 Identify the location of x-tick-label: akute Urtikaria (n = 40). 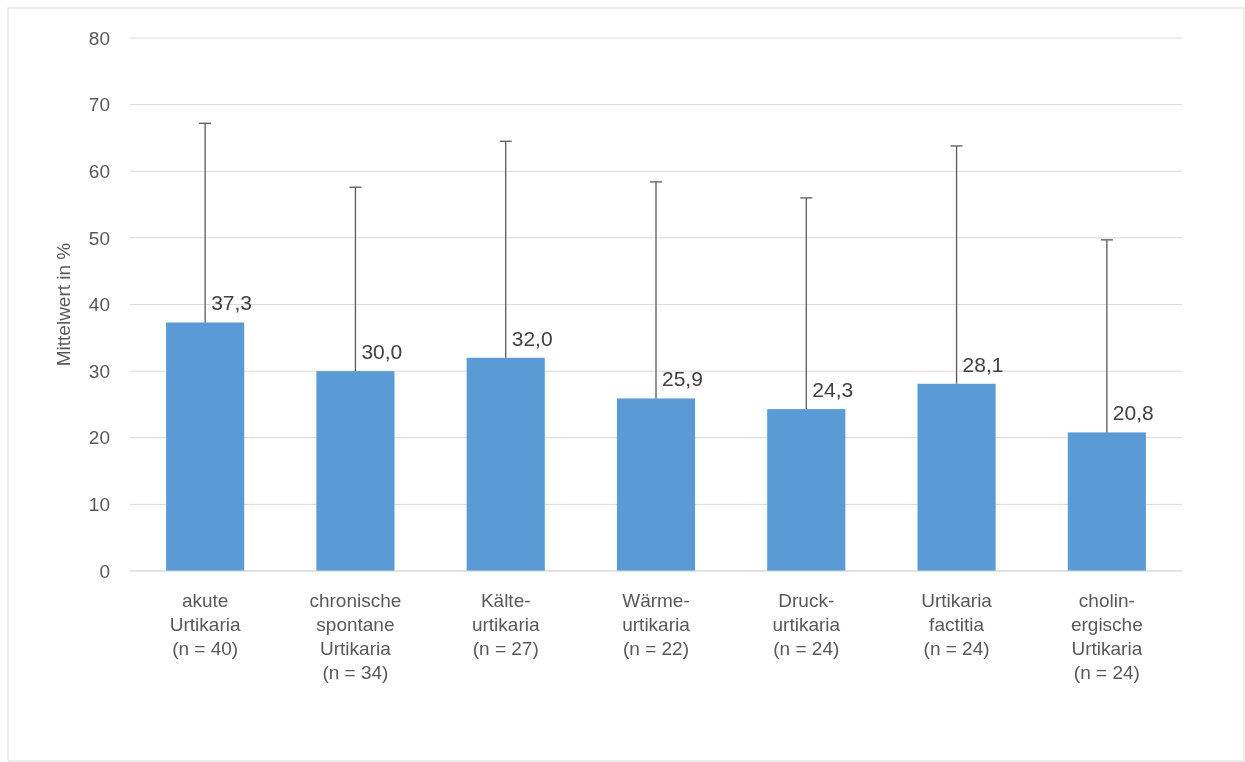
(205, 624).